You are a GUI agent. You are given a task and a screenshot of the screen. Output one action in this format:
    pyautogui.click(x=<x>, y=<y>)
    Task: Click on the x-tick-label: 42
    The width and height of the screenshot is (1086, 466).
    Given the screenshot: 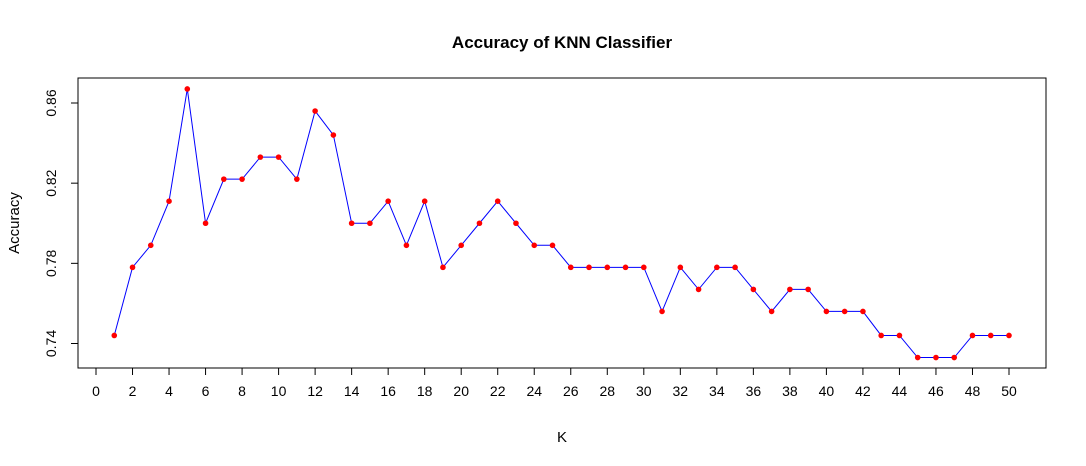 What is the action you would take?
    pyautogui.click(x=863, y=391)
    